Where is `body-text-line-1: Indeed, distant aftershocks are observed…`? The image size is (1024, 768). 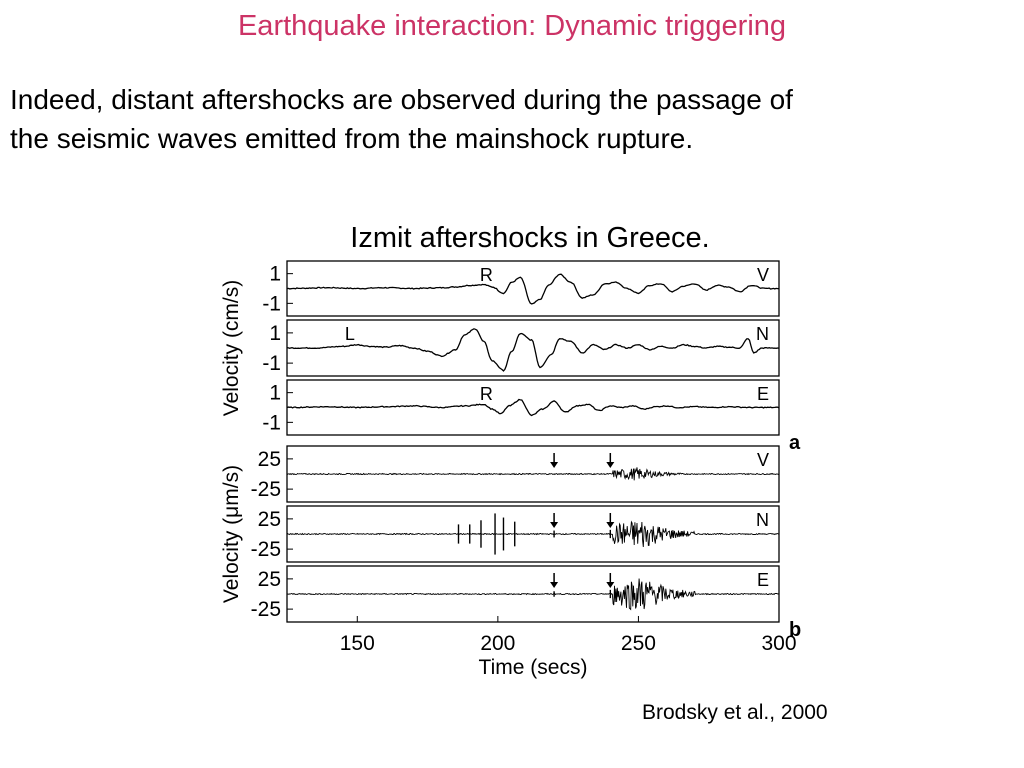
body-text-line-1: Indeed, distant aftershocks are observed… is located at coordinates (401, 99).